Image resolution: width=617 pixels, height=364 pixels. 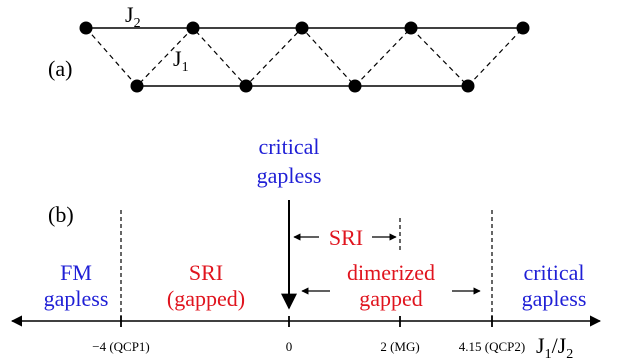 I want to click on tick-label-mg: 2 (MG), so click(x=399, y=346).